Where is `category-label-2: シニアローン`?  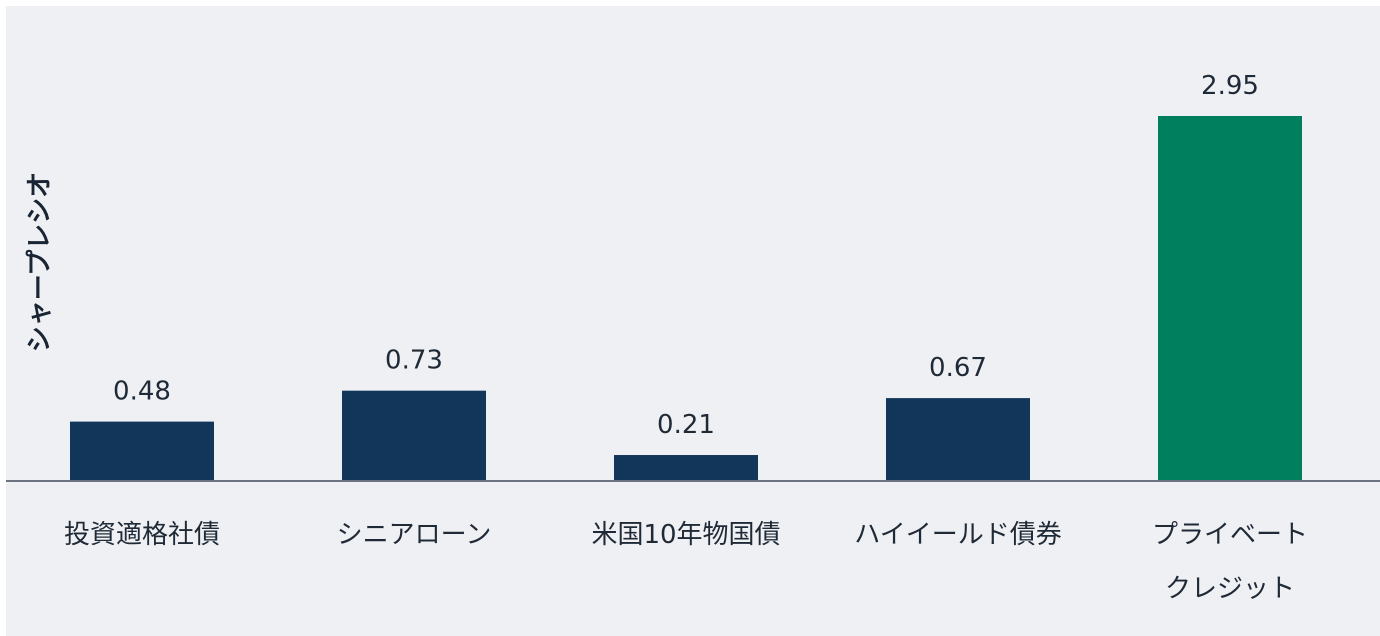 category-label-2: シニアローン is located at coordinates (414, 535).